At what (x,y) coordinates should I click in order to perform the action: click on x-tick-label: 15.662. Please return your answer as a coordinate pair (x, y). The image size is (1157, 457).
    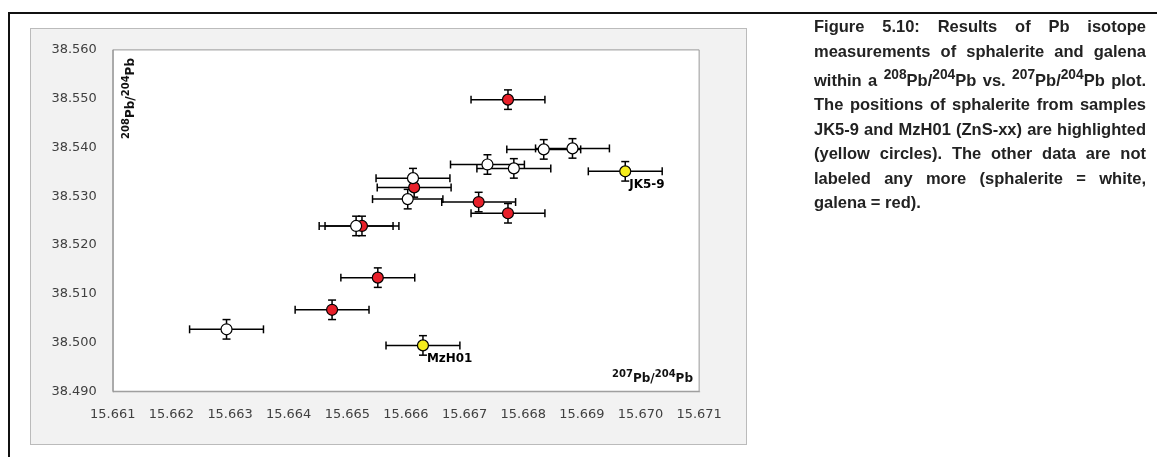
    Looking at the image, I should click on (171, 414).